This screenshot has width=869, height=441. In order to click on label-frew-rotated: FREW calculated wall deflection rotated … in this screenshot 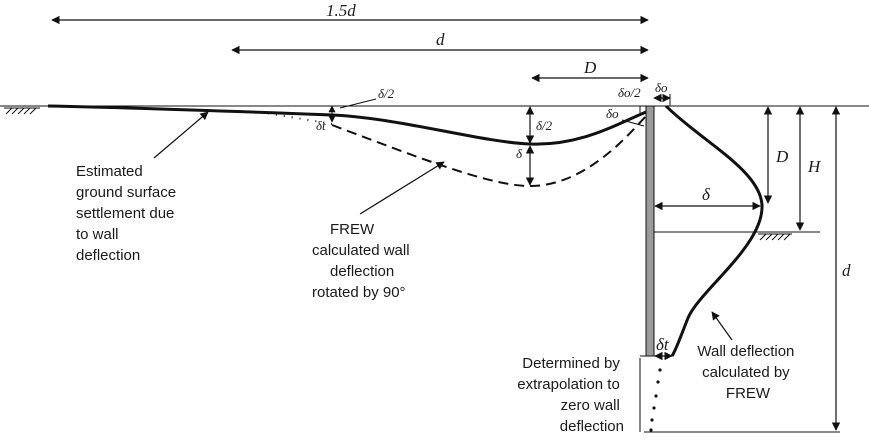, I will do `click(363, 261)`.